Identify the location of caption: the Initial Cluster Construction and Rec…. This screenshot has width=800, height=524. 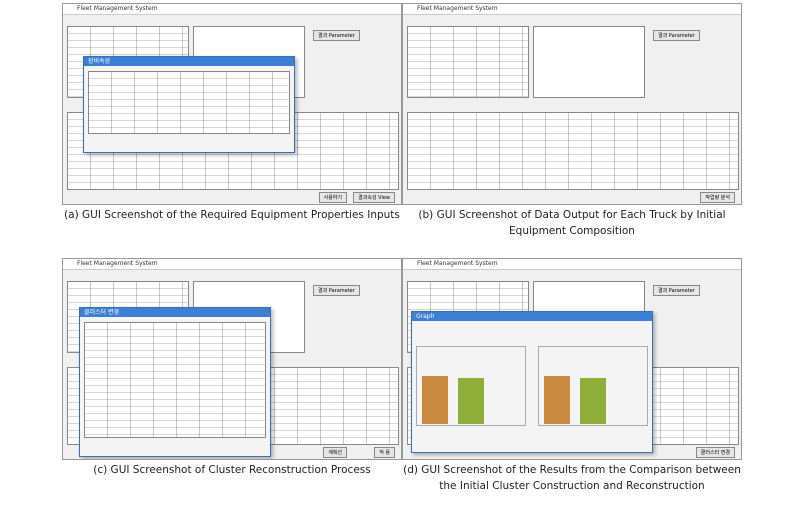
(572, 486).